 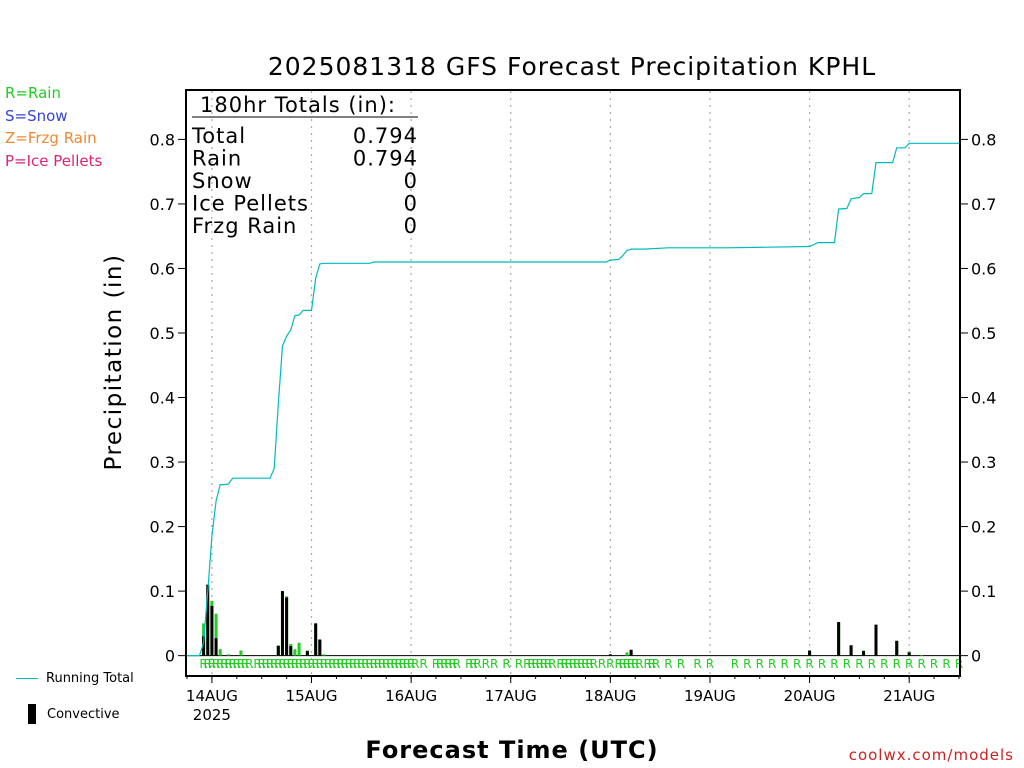 I want to click on x-tick-label: 14AUG, so click(x=212, y=696).